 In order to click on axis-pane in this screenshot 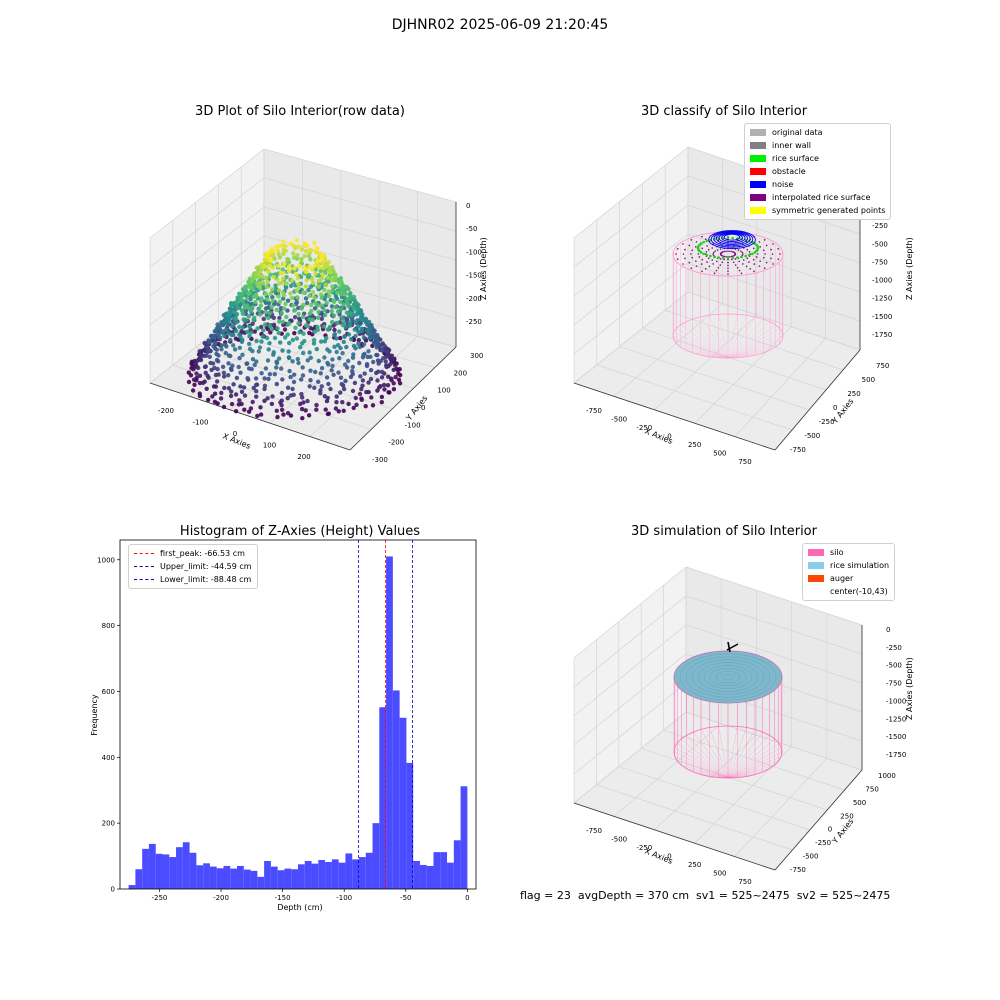, I will do `click(207, 266)`.